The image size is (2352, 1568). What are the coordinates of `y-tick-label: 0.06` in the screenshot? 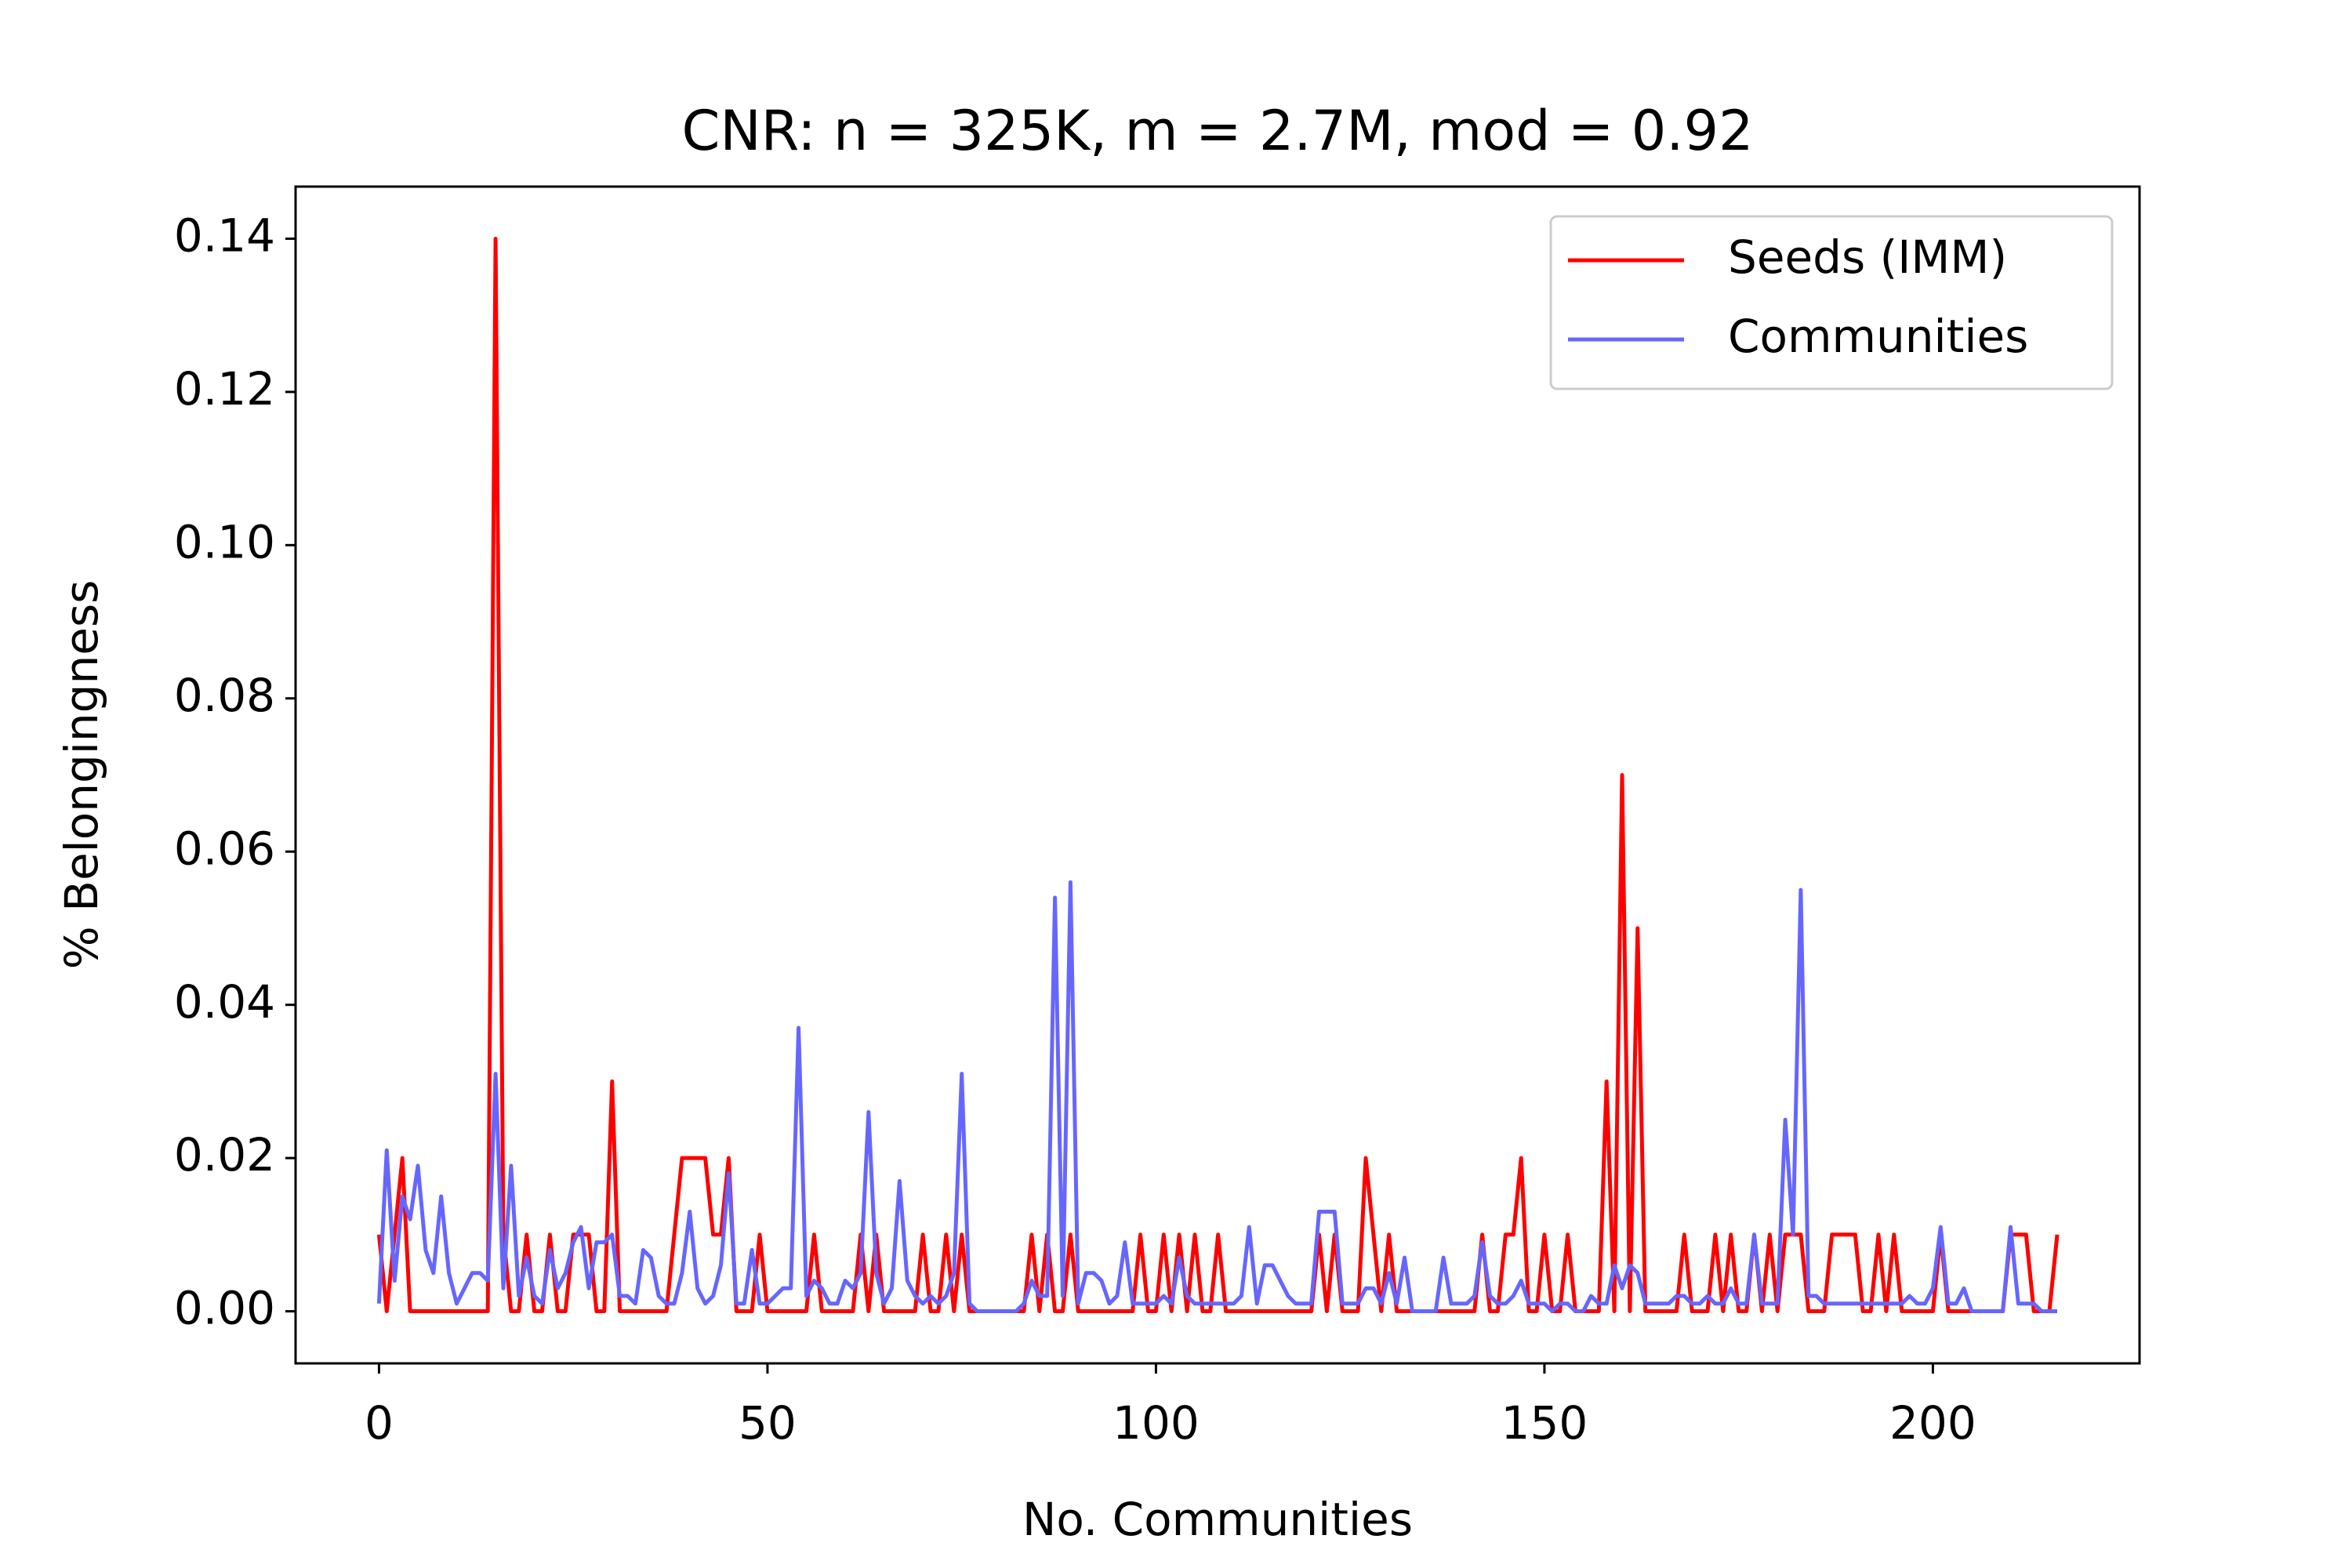 It's located at (224, 848).